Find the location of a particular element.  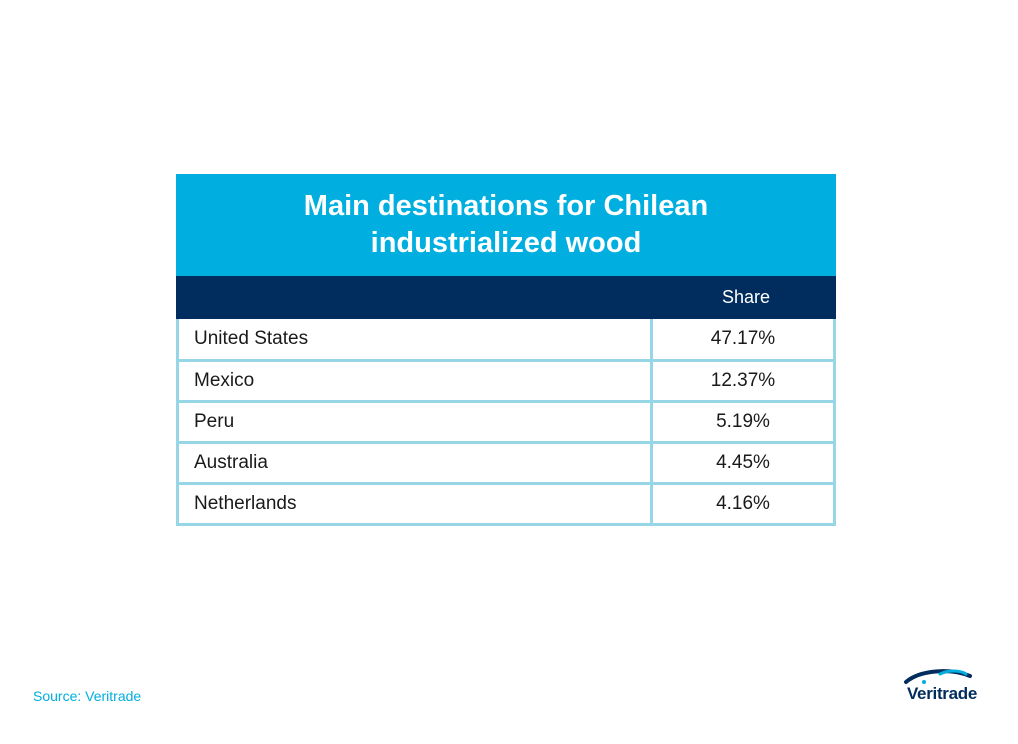

table-row: Mexico 12.37% is located at coordinates (506, 382).